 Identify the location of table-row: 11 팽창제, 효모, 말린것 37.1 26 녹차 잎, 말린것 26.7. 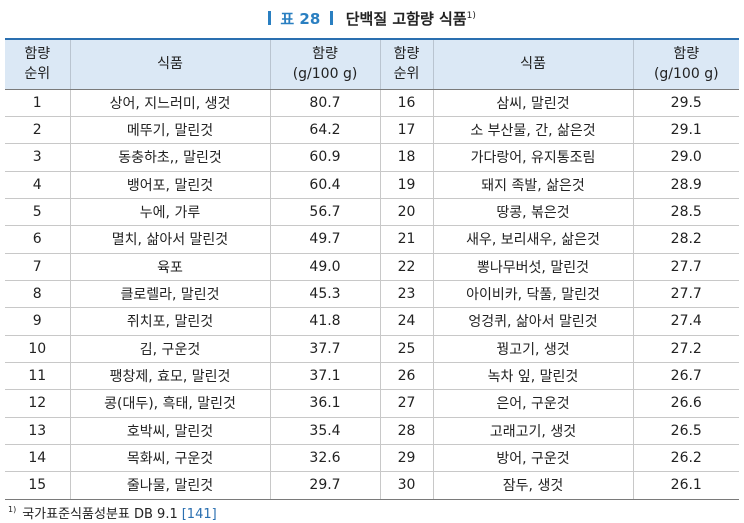
(372, 376).